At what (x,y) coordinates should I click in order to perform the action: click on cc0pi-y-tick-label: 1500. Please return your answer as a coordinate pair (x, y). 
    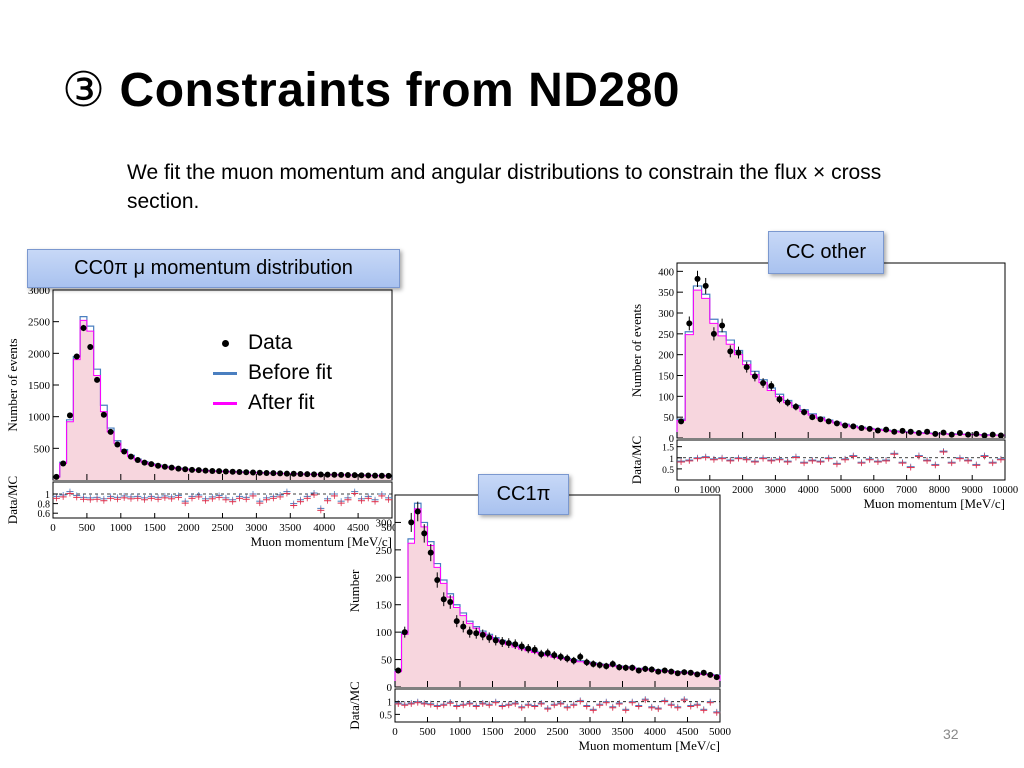
    Looking at the image, I should click on (39, 386).